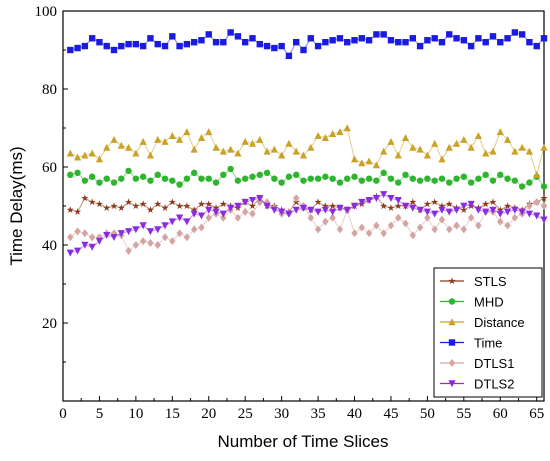 The height and width of the screenshot is (461, 550). What do you see at coordinates (303, 441) in the screenshot?
I see `x-axis-title: Number of Time Slices` at bounding box center [303, 441].